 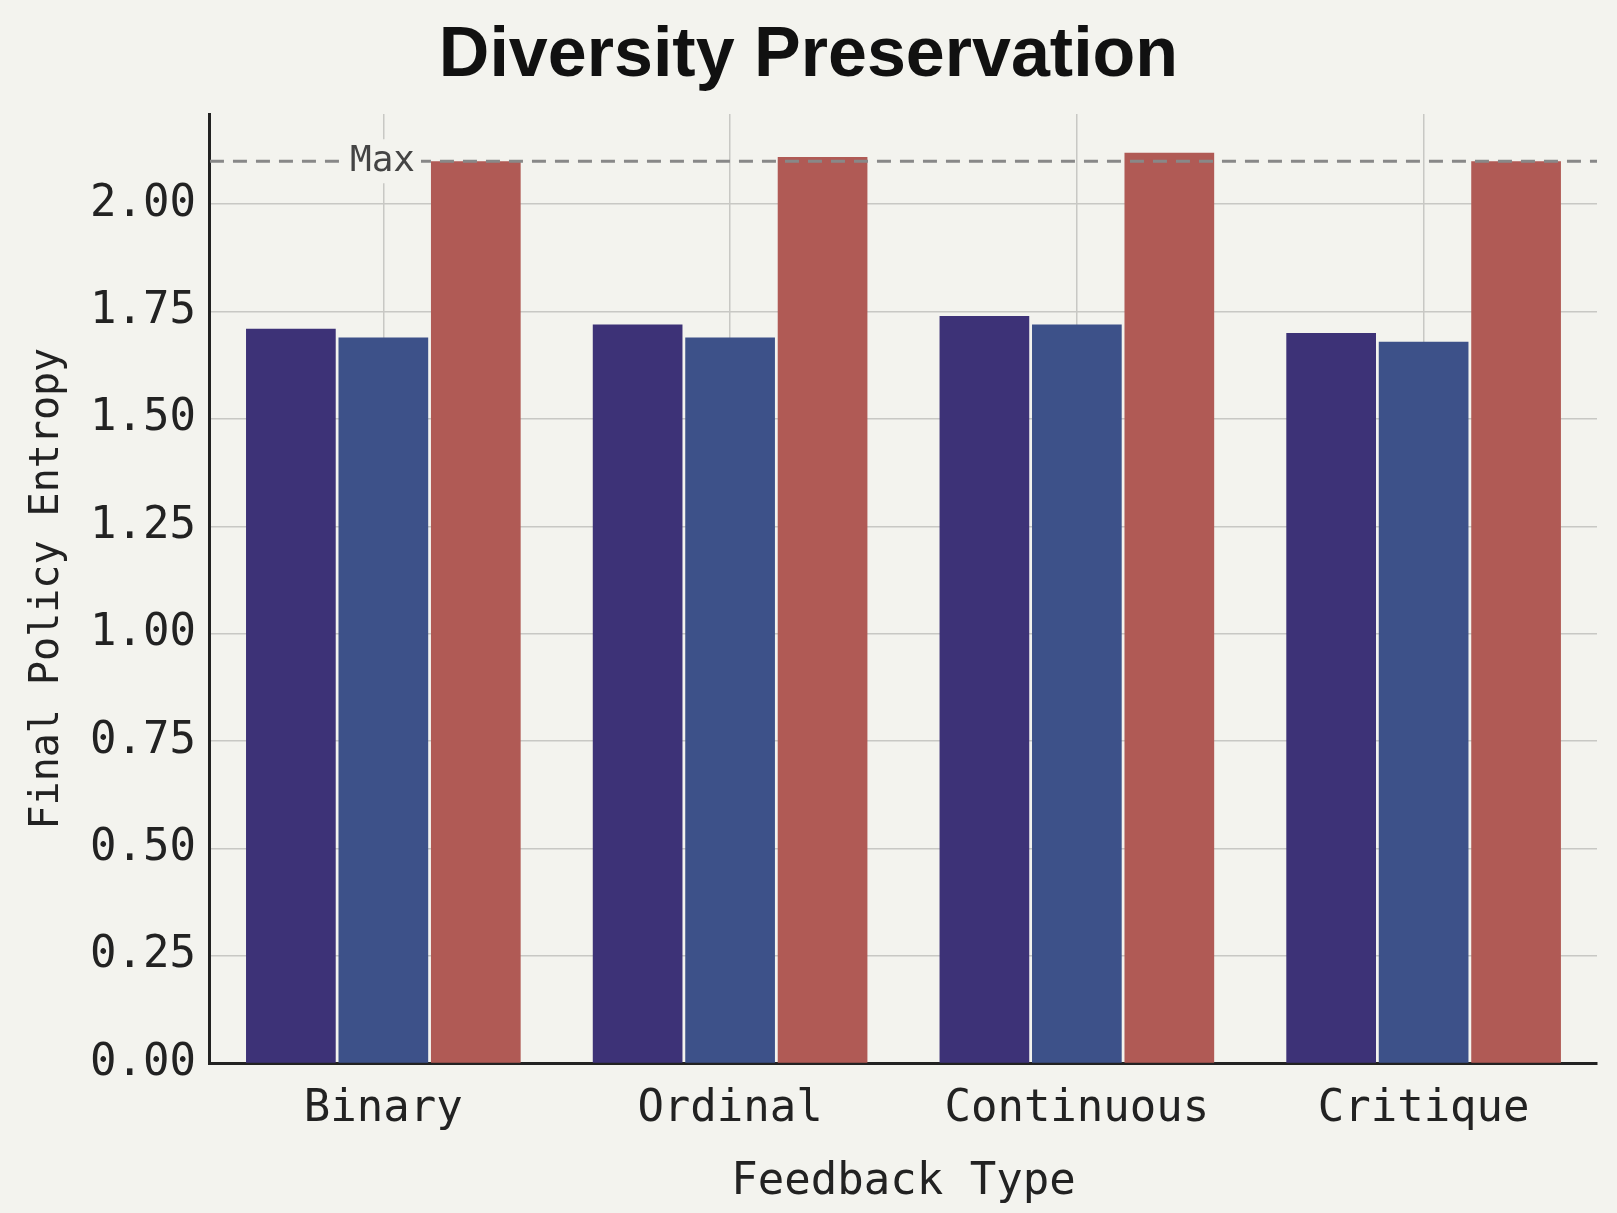 What do you see at coordinates (44, 588) in the screenshot?
I see `y-axis-title: Final Policy Entropy` at bounding box center [44, 588].